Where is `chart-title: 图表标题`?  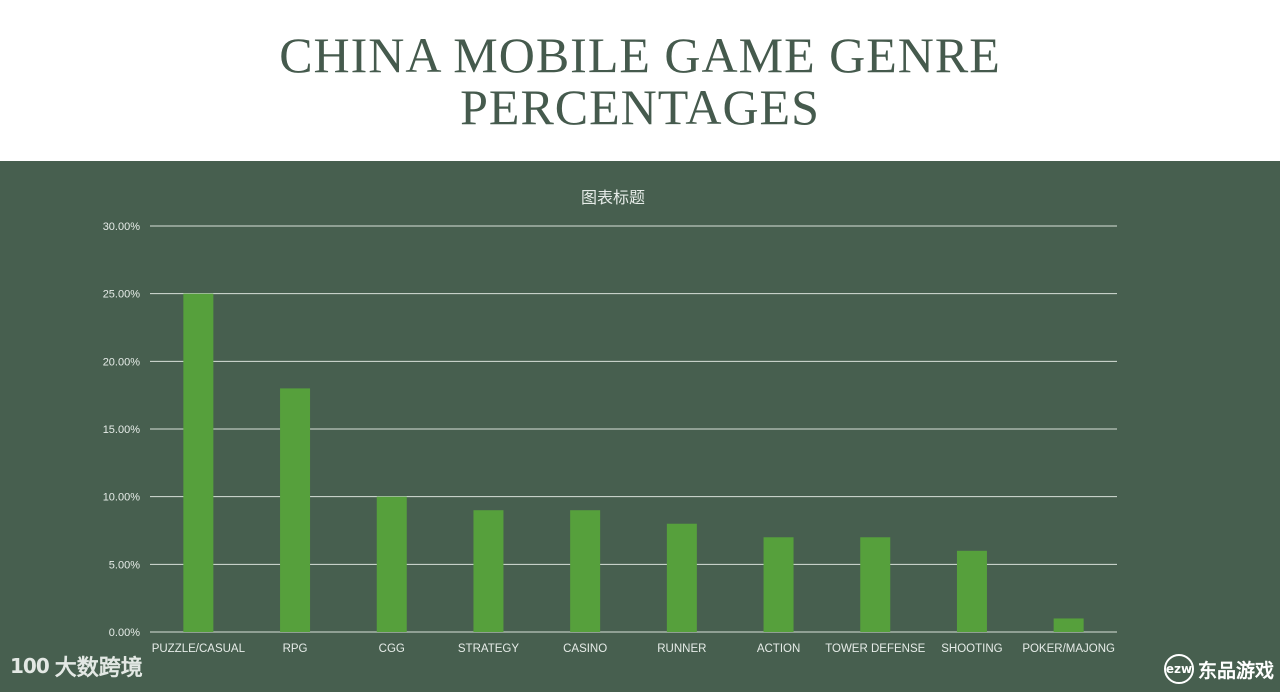
chart-title: 图表标题 is located at coordinates (613, 197).